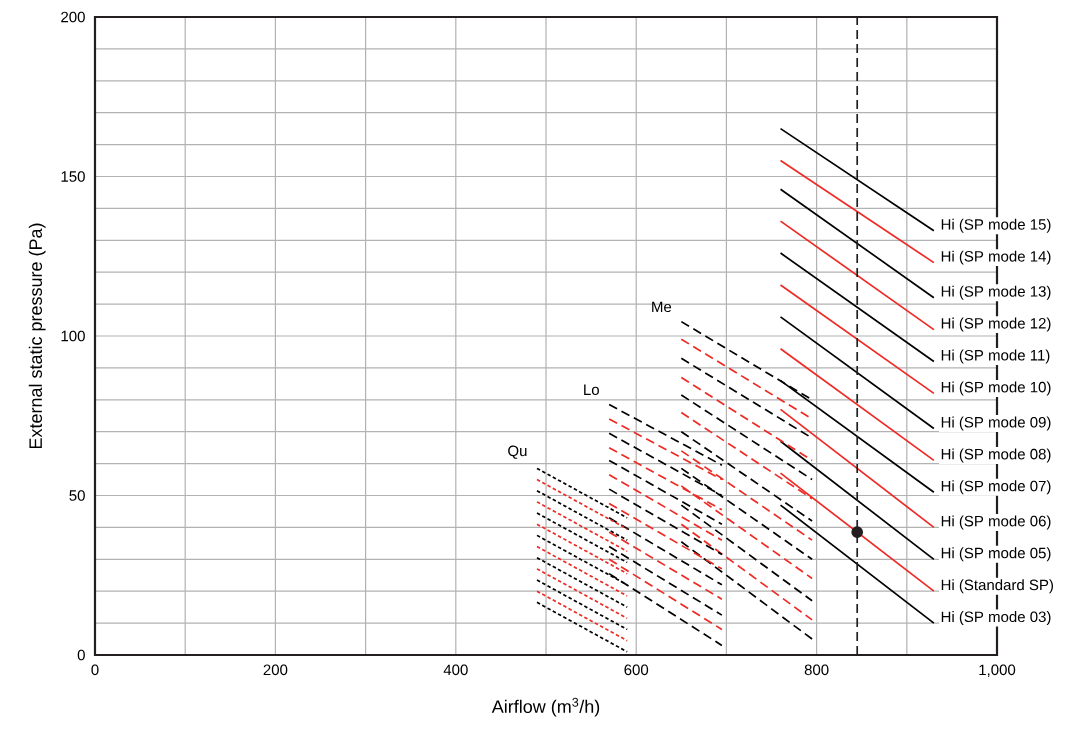  Describe the element at coordinates (996, 257) in the screenshot. I see `series-label: Hi (SP mode 14)` at that location.